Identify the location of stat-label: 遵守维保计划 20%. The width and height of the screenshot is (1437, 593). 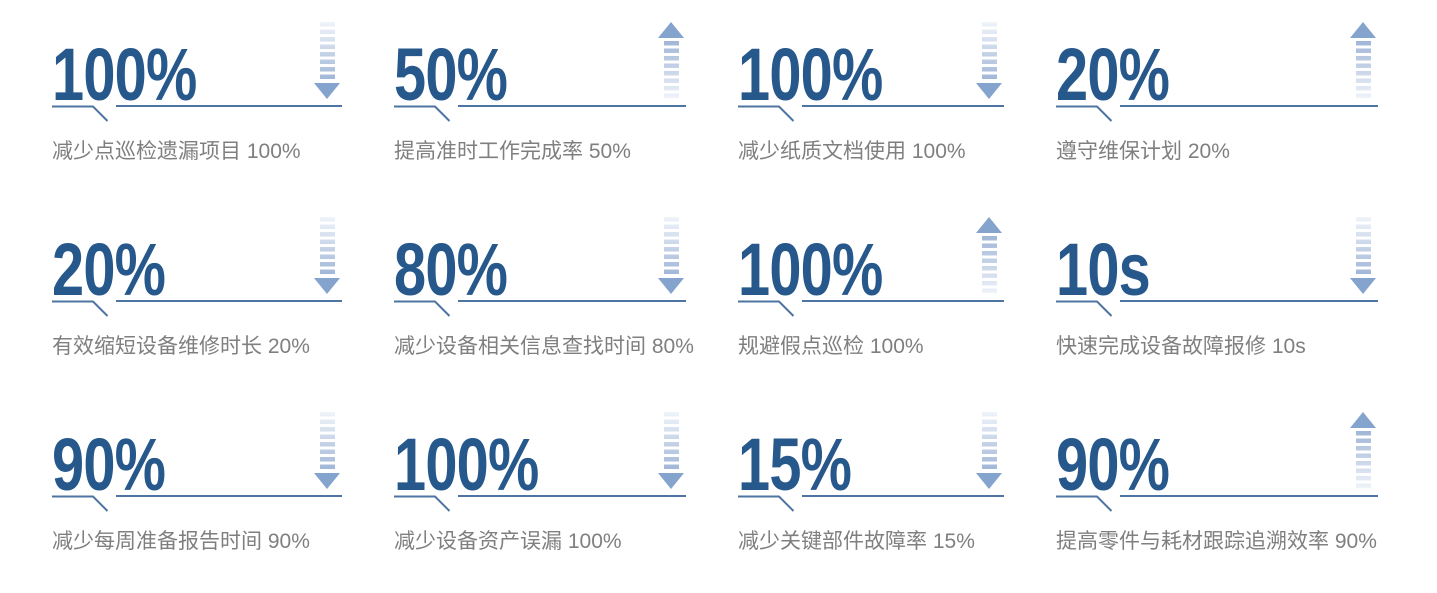
(1143, 151).